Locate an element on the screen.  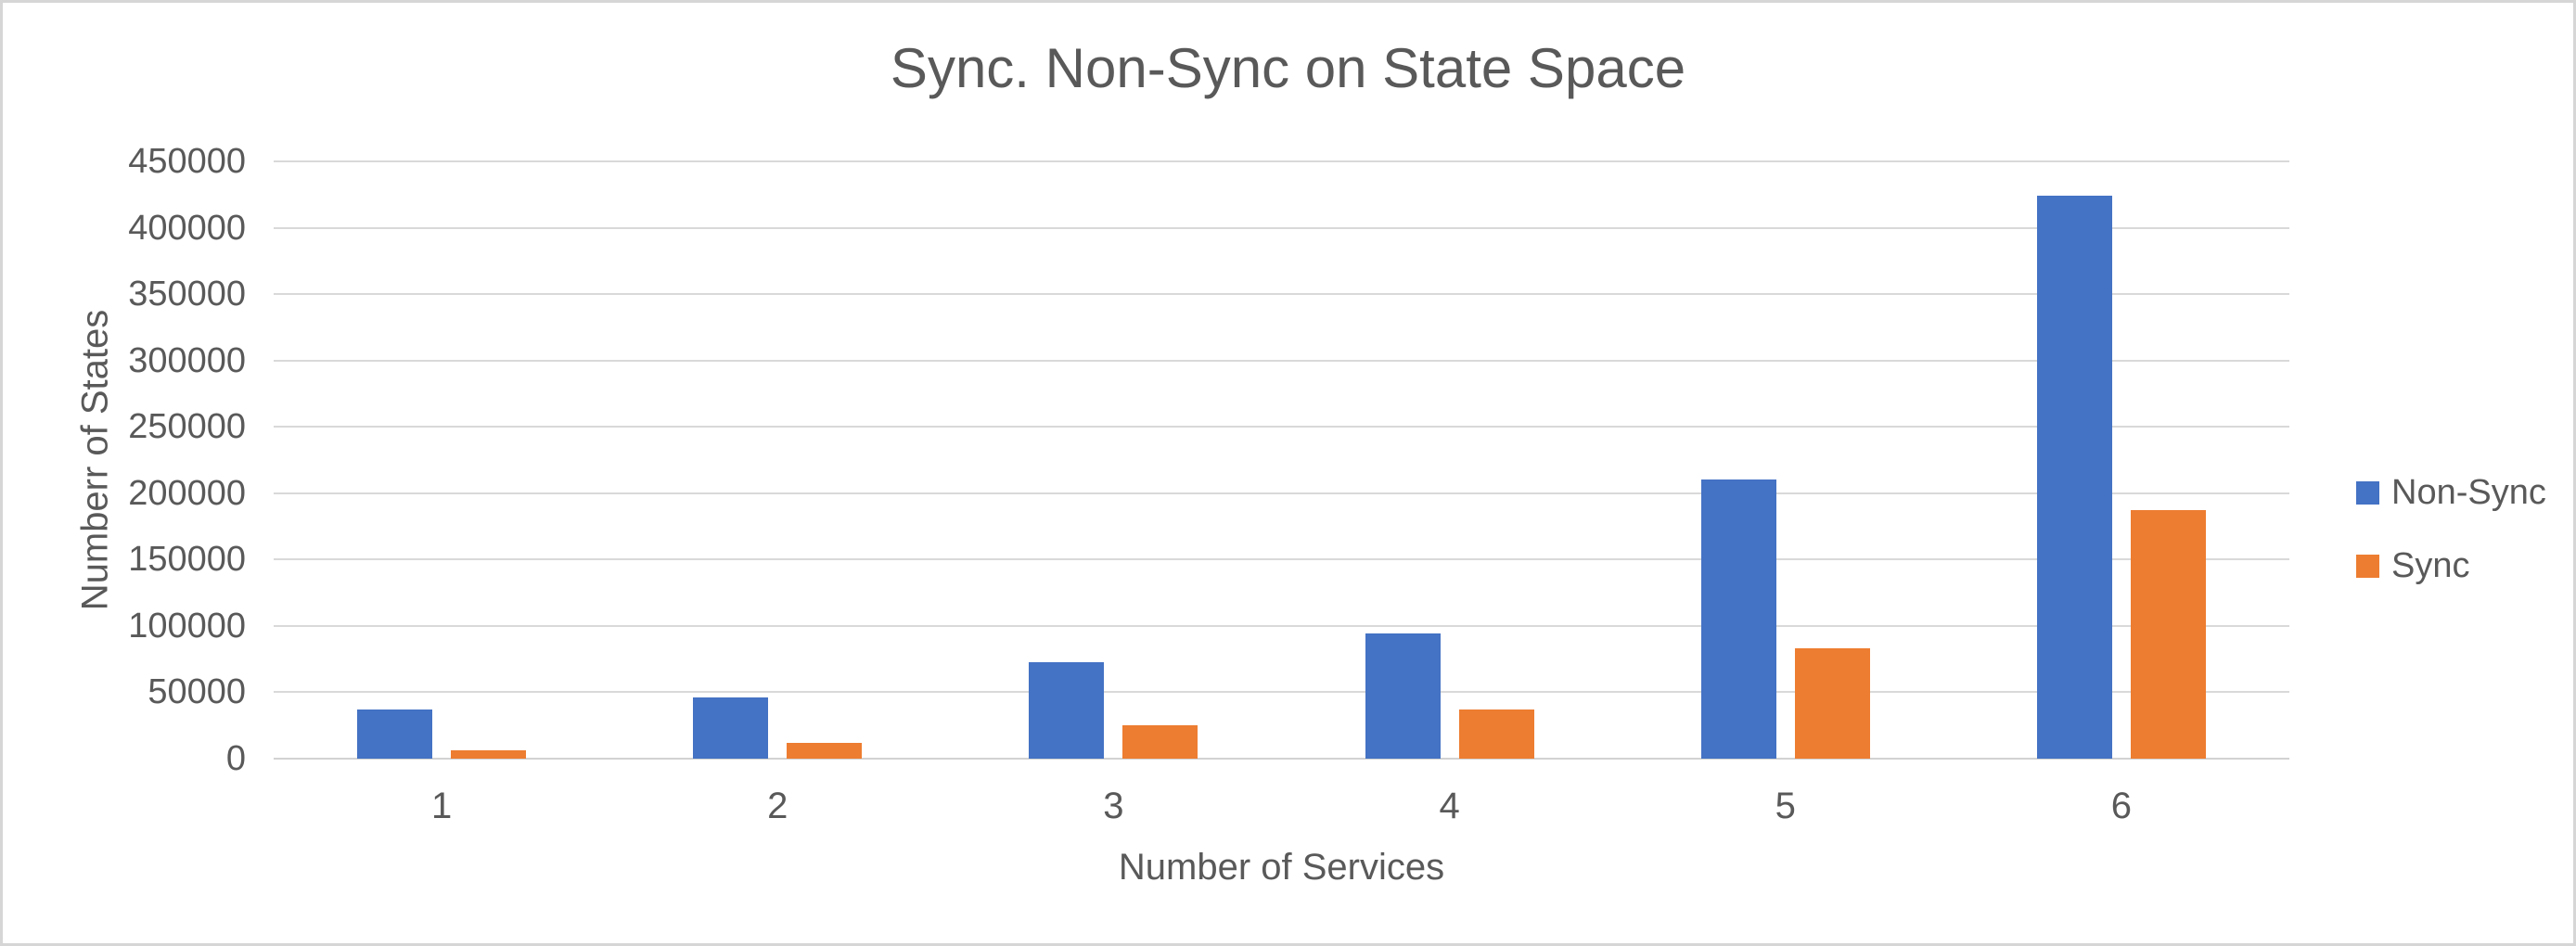
x-axis-title: Number of Services is located at coordinates (1281, 867).